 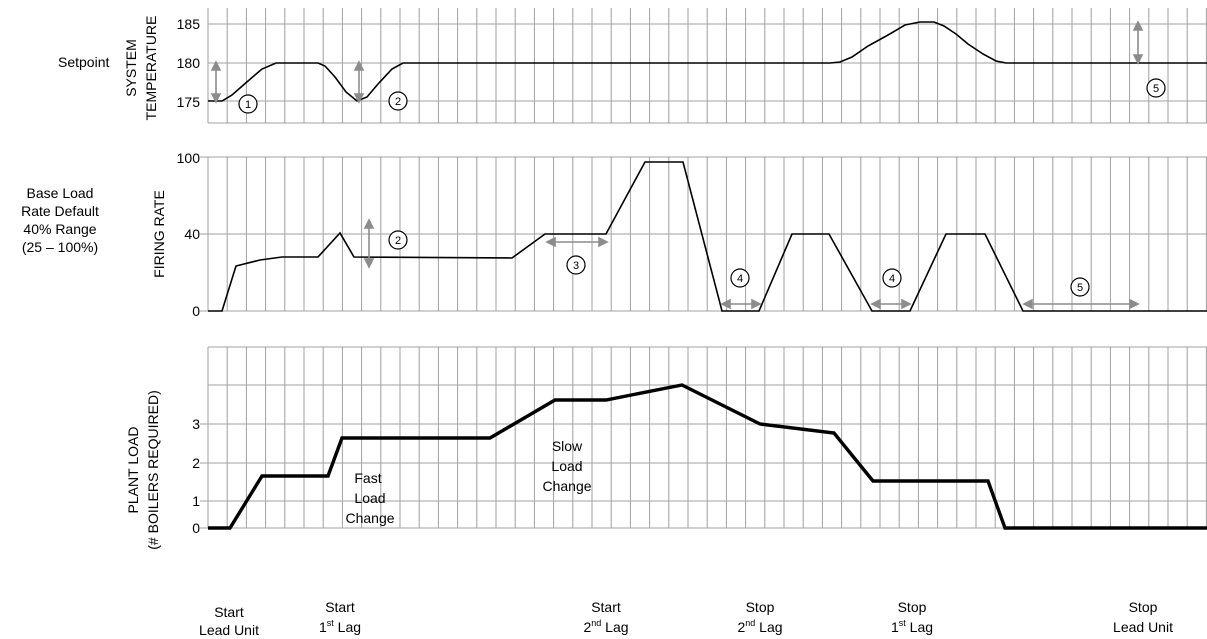 I want to click on slow-load-3: Change, so click(x=566, y=486).